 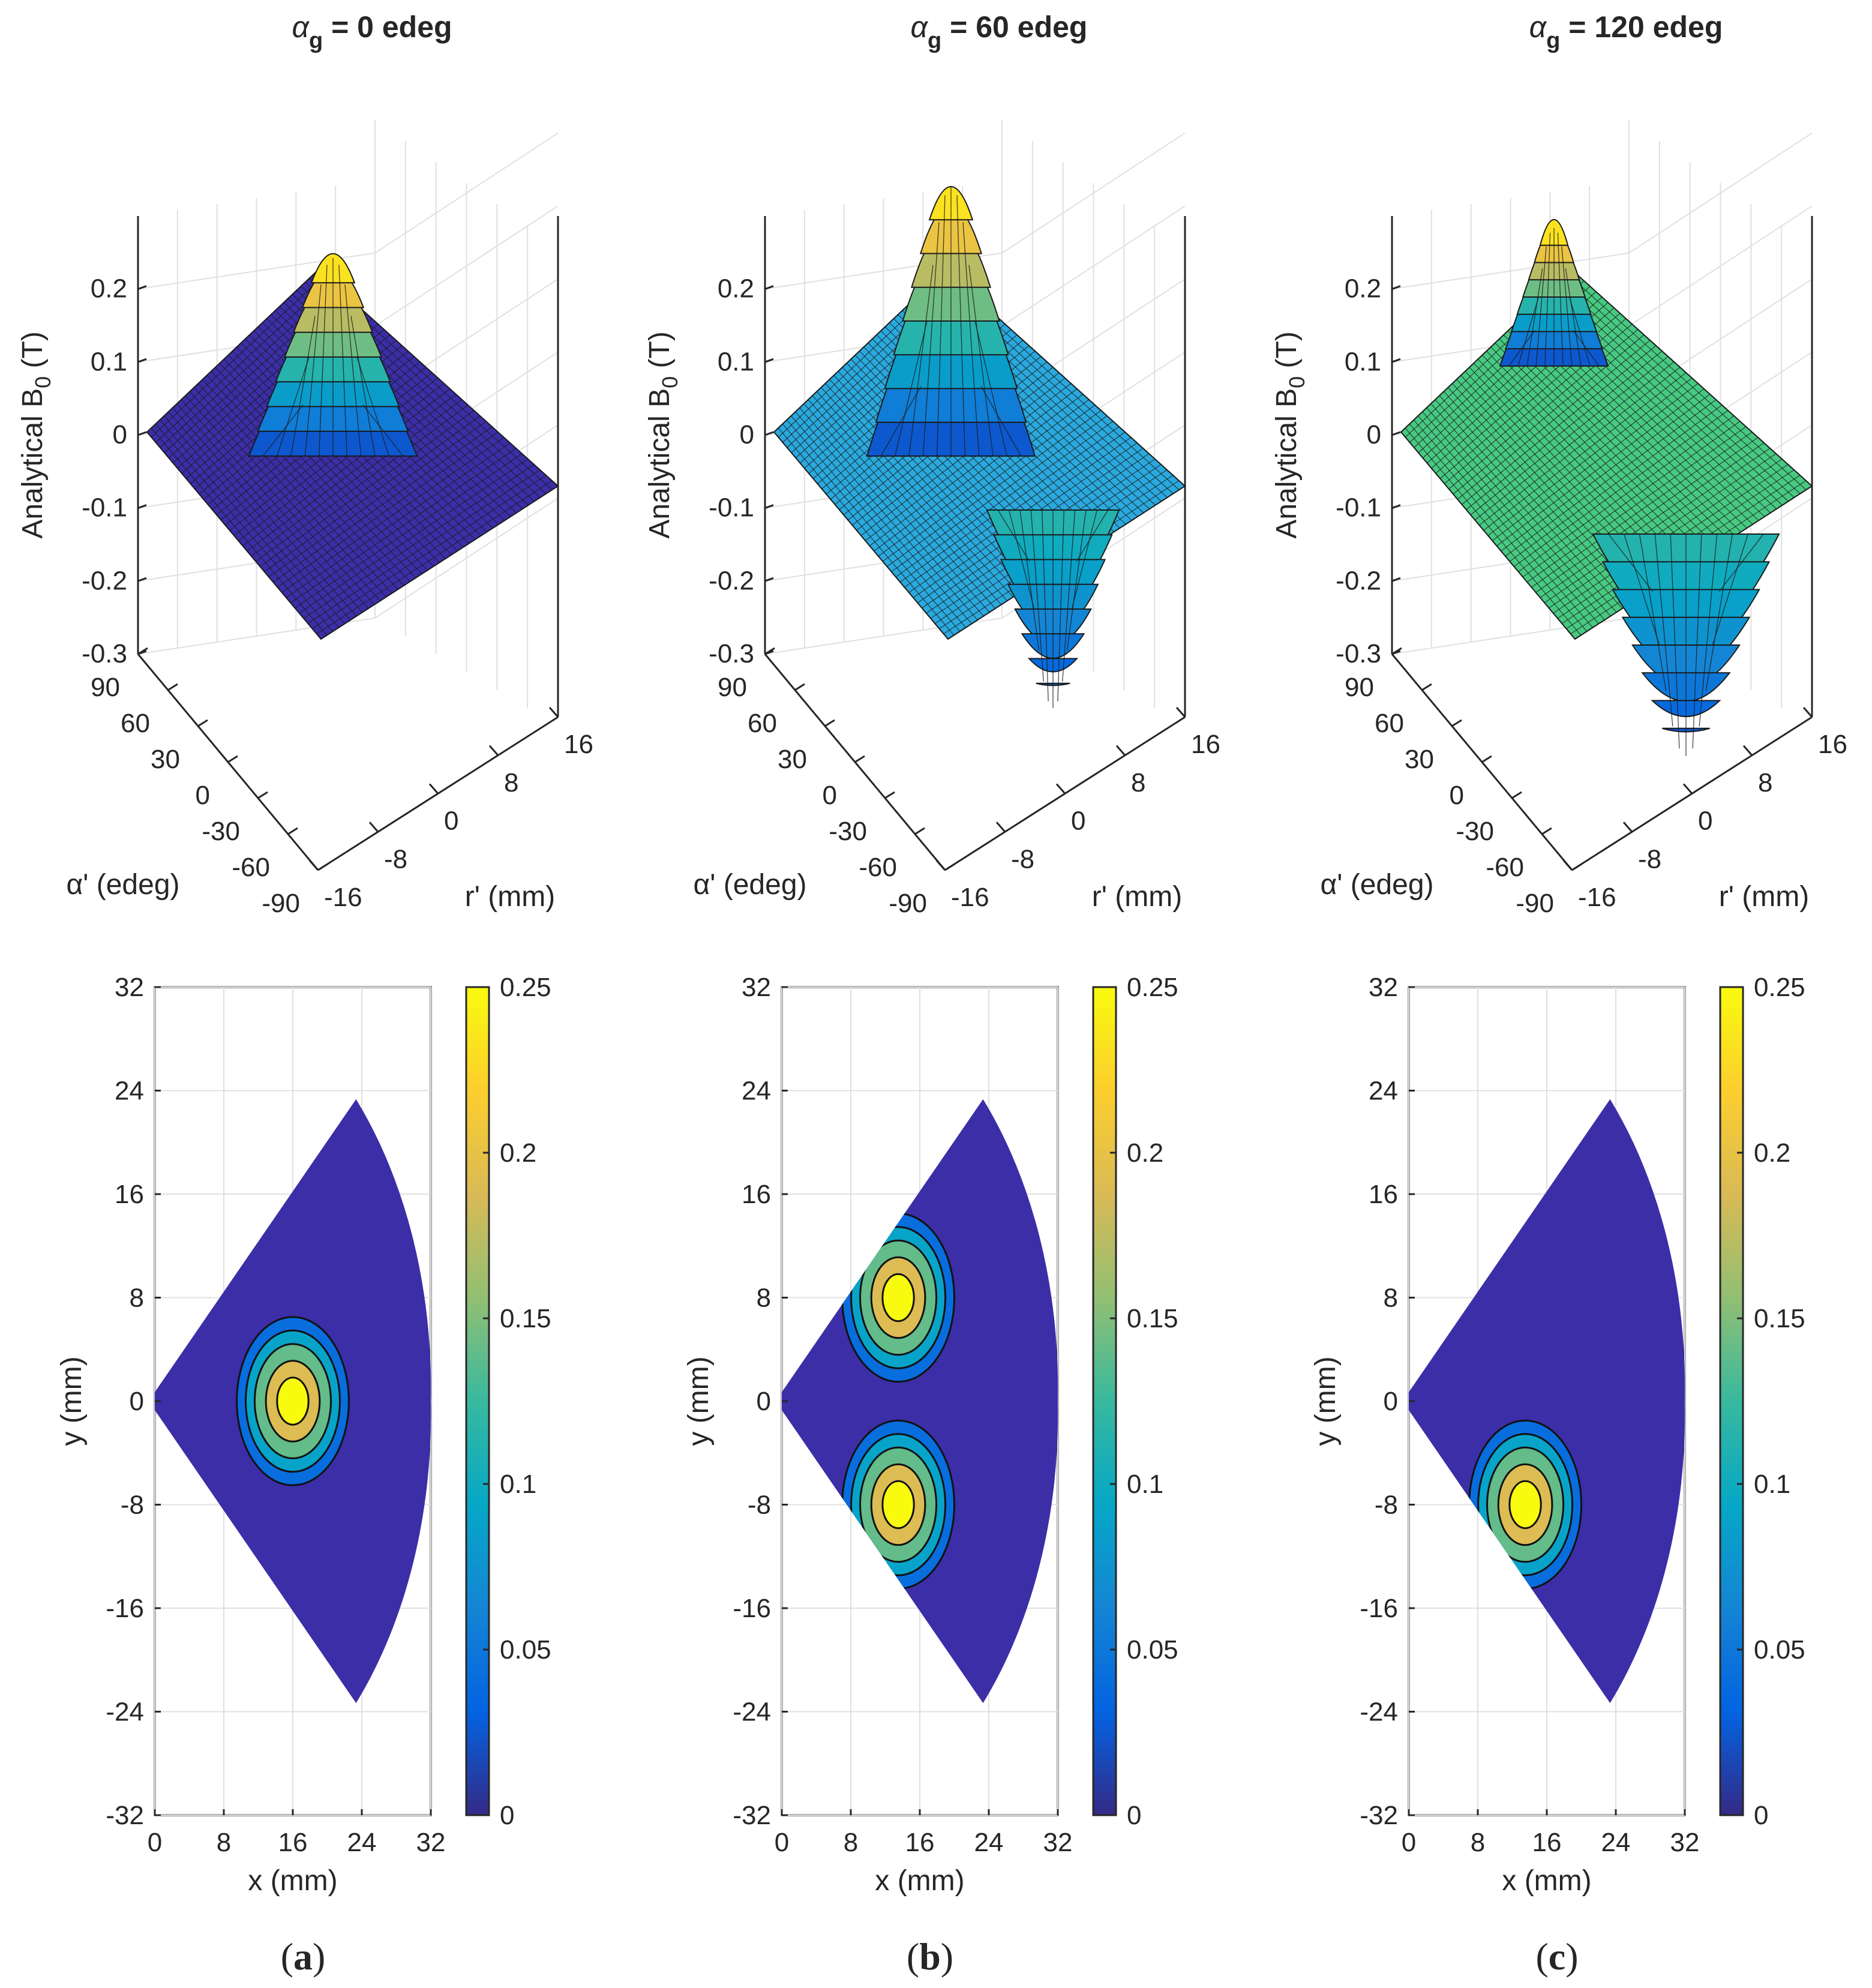 I want to click on alpha-tick-label: -90, so click(x=1535, y=904).